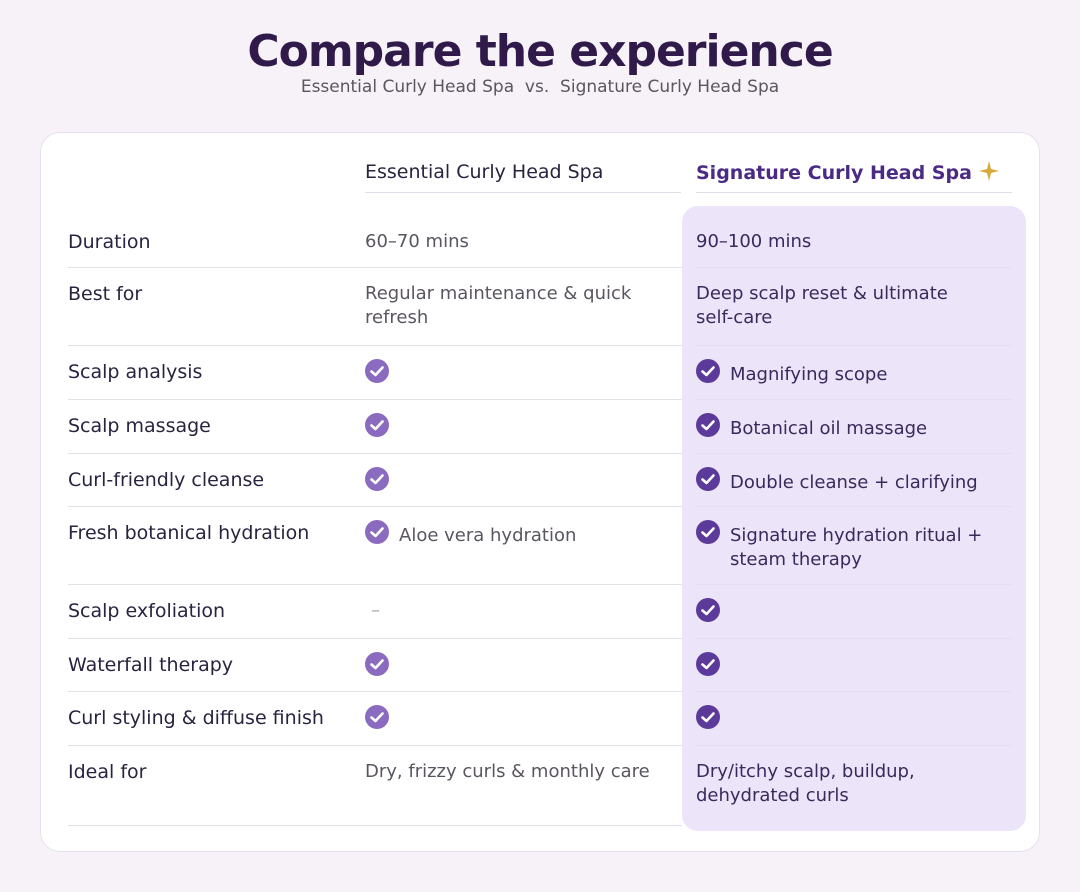 This screenshot has height=892, width=1080. What do you see at coordinates (147, 611) in the screenshot?
I see `row-label: Scalp exfoliation` at bounding box center [147, 611].